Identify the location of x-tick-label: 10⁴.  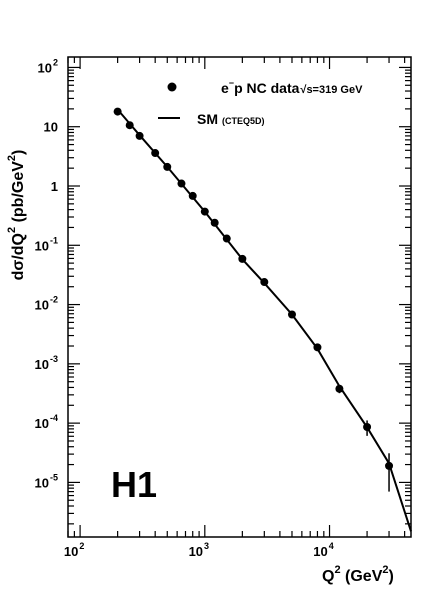
(323, 550).